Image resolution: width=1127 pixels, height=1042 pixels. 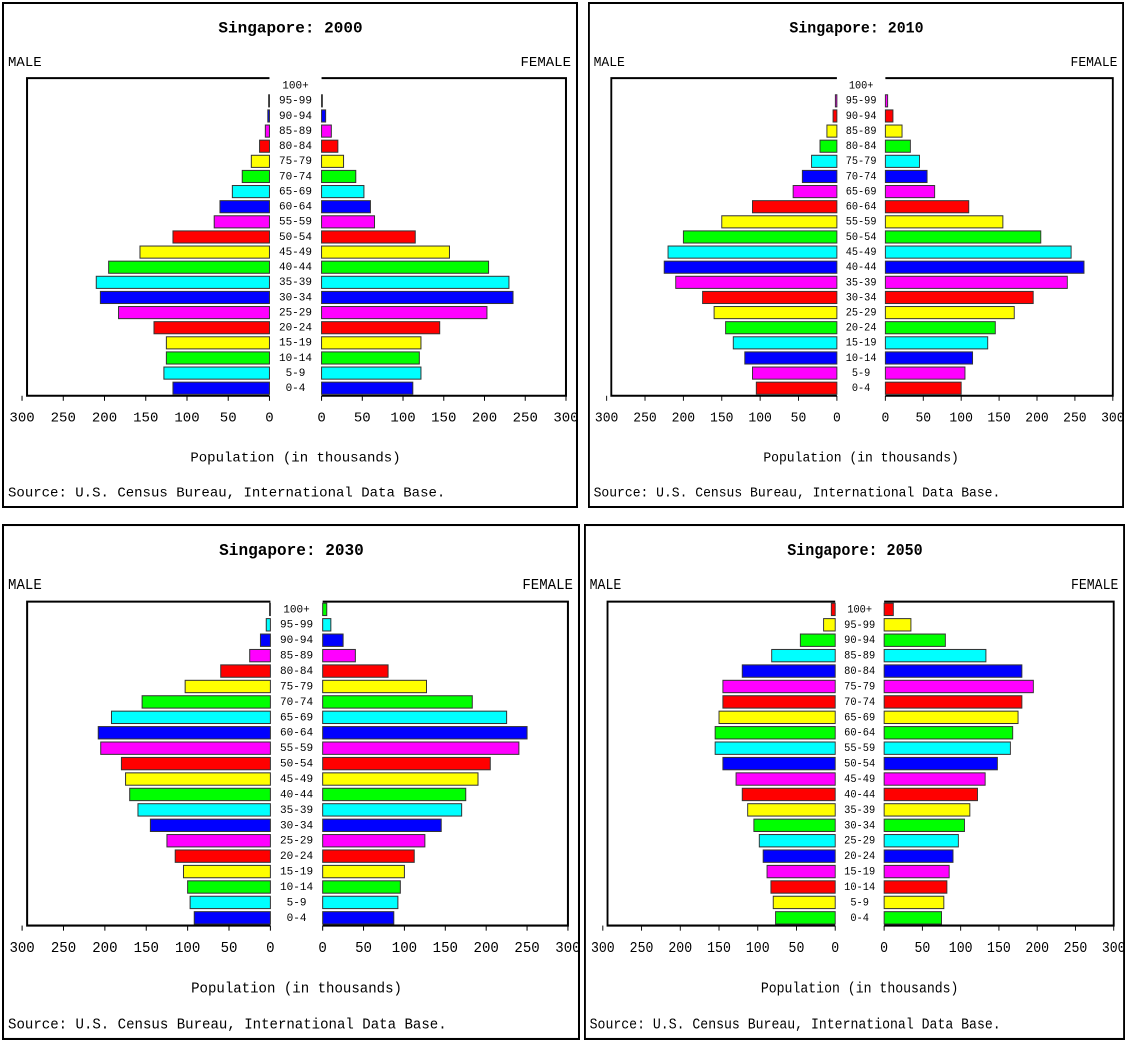 I want to click on age-label: 30-34, so click(x=296, y=826).